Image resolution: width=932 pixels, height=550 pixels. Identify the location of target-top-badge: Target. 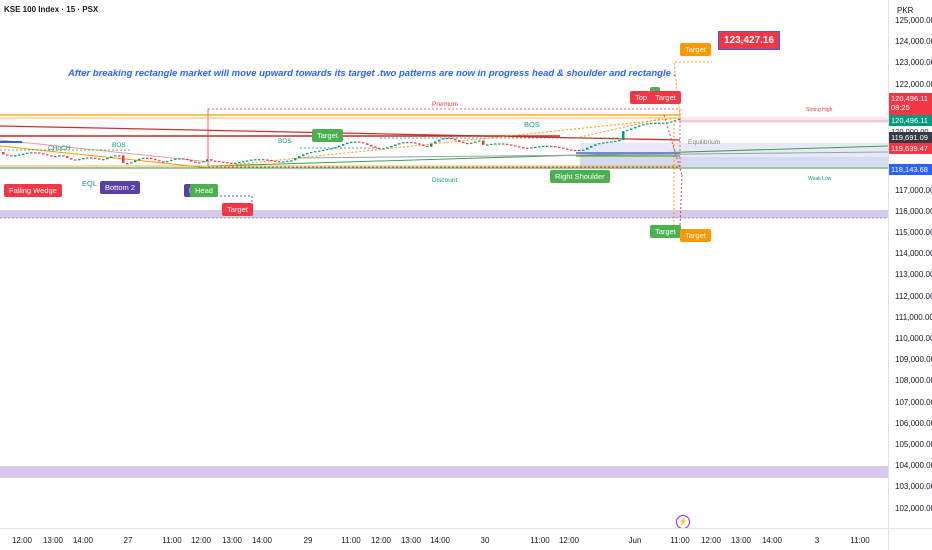
(665, 97).